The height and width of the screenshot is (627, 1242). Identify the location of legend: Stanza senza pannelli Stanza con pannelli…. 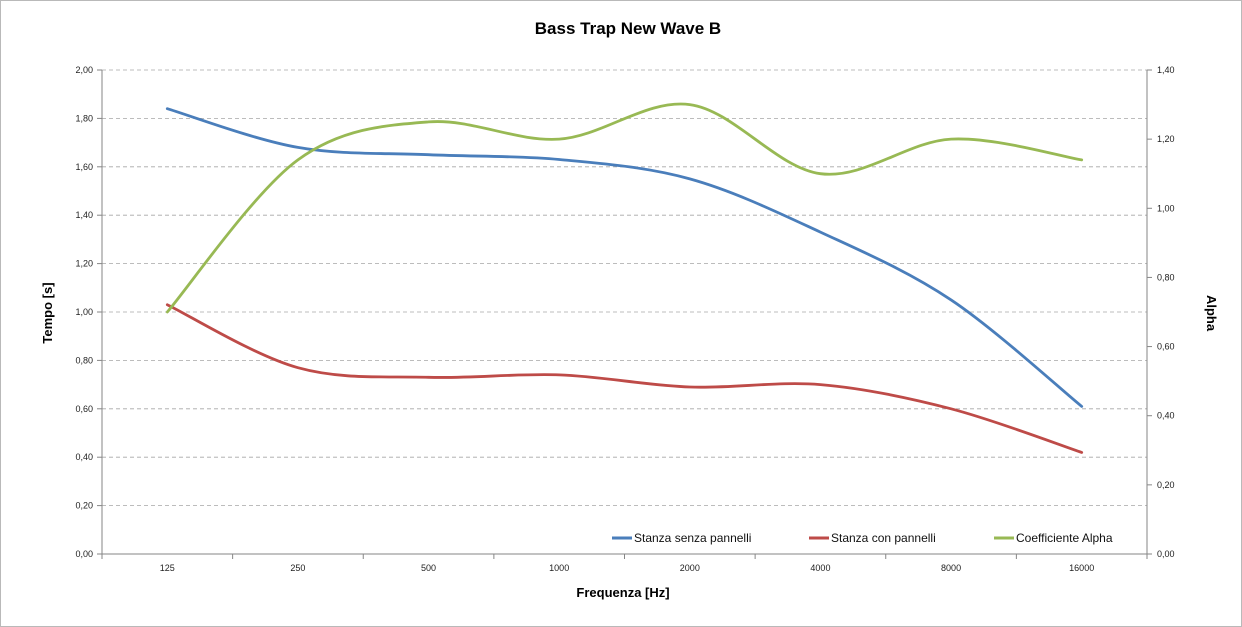
(862, 538).